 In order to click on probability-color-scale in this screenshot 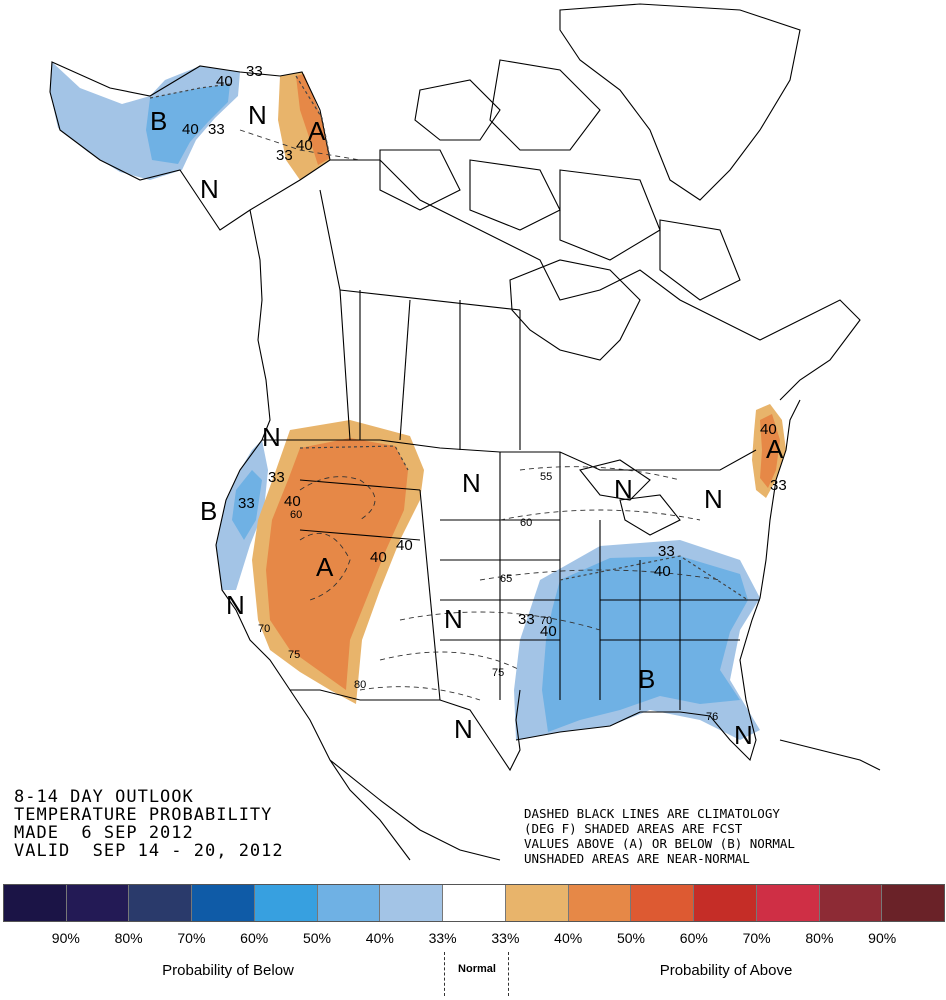, I will do `click(474, 903)`.